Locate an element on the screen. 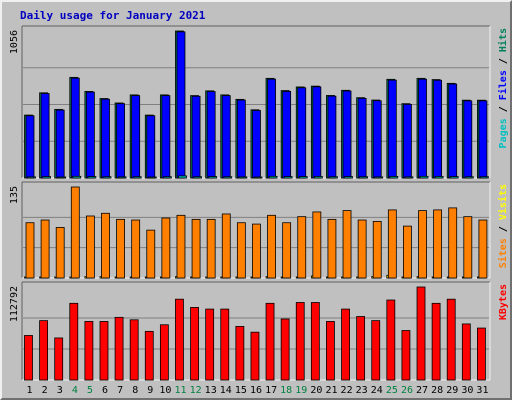  x-tick-day-7: 7 is located at coordinates (120, 390).